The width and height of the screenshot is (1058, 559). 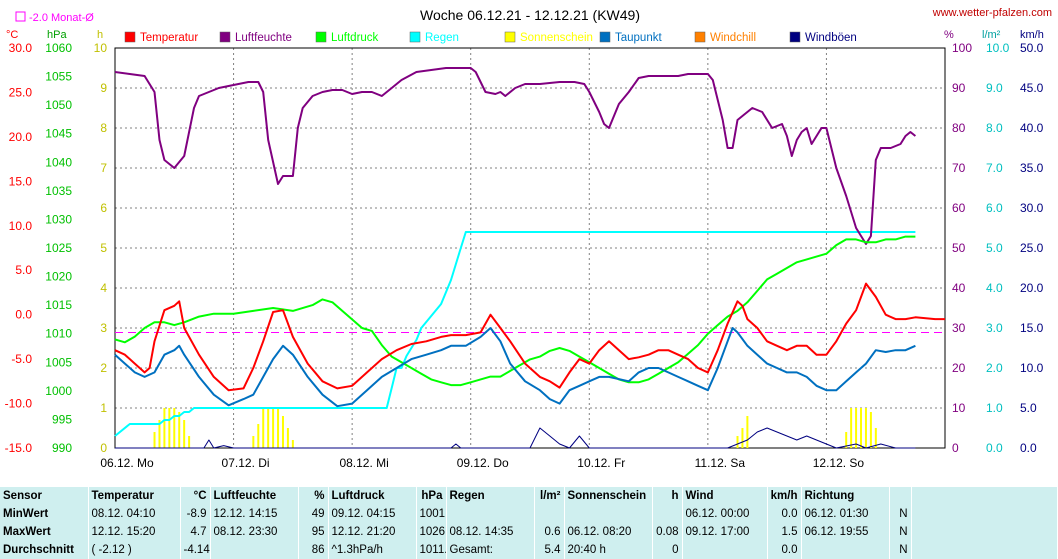 I want to click on temp-tick: 30.0, so click(x=21, y=48).